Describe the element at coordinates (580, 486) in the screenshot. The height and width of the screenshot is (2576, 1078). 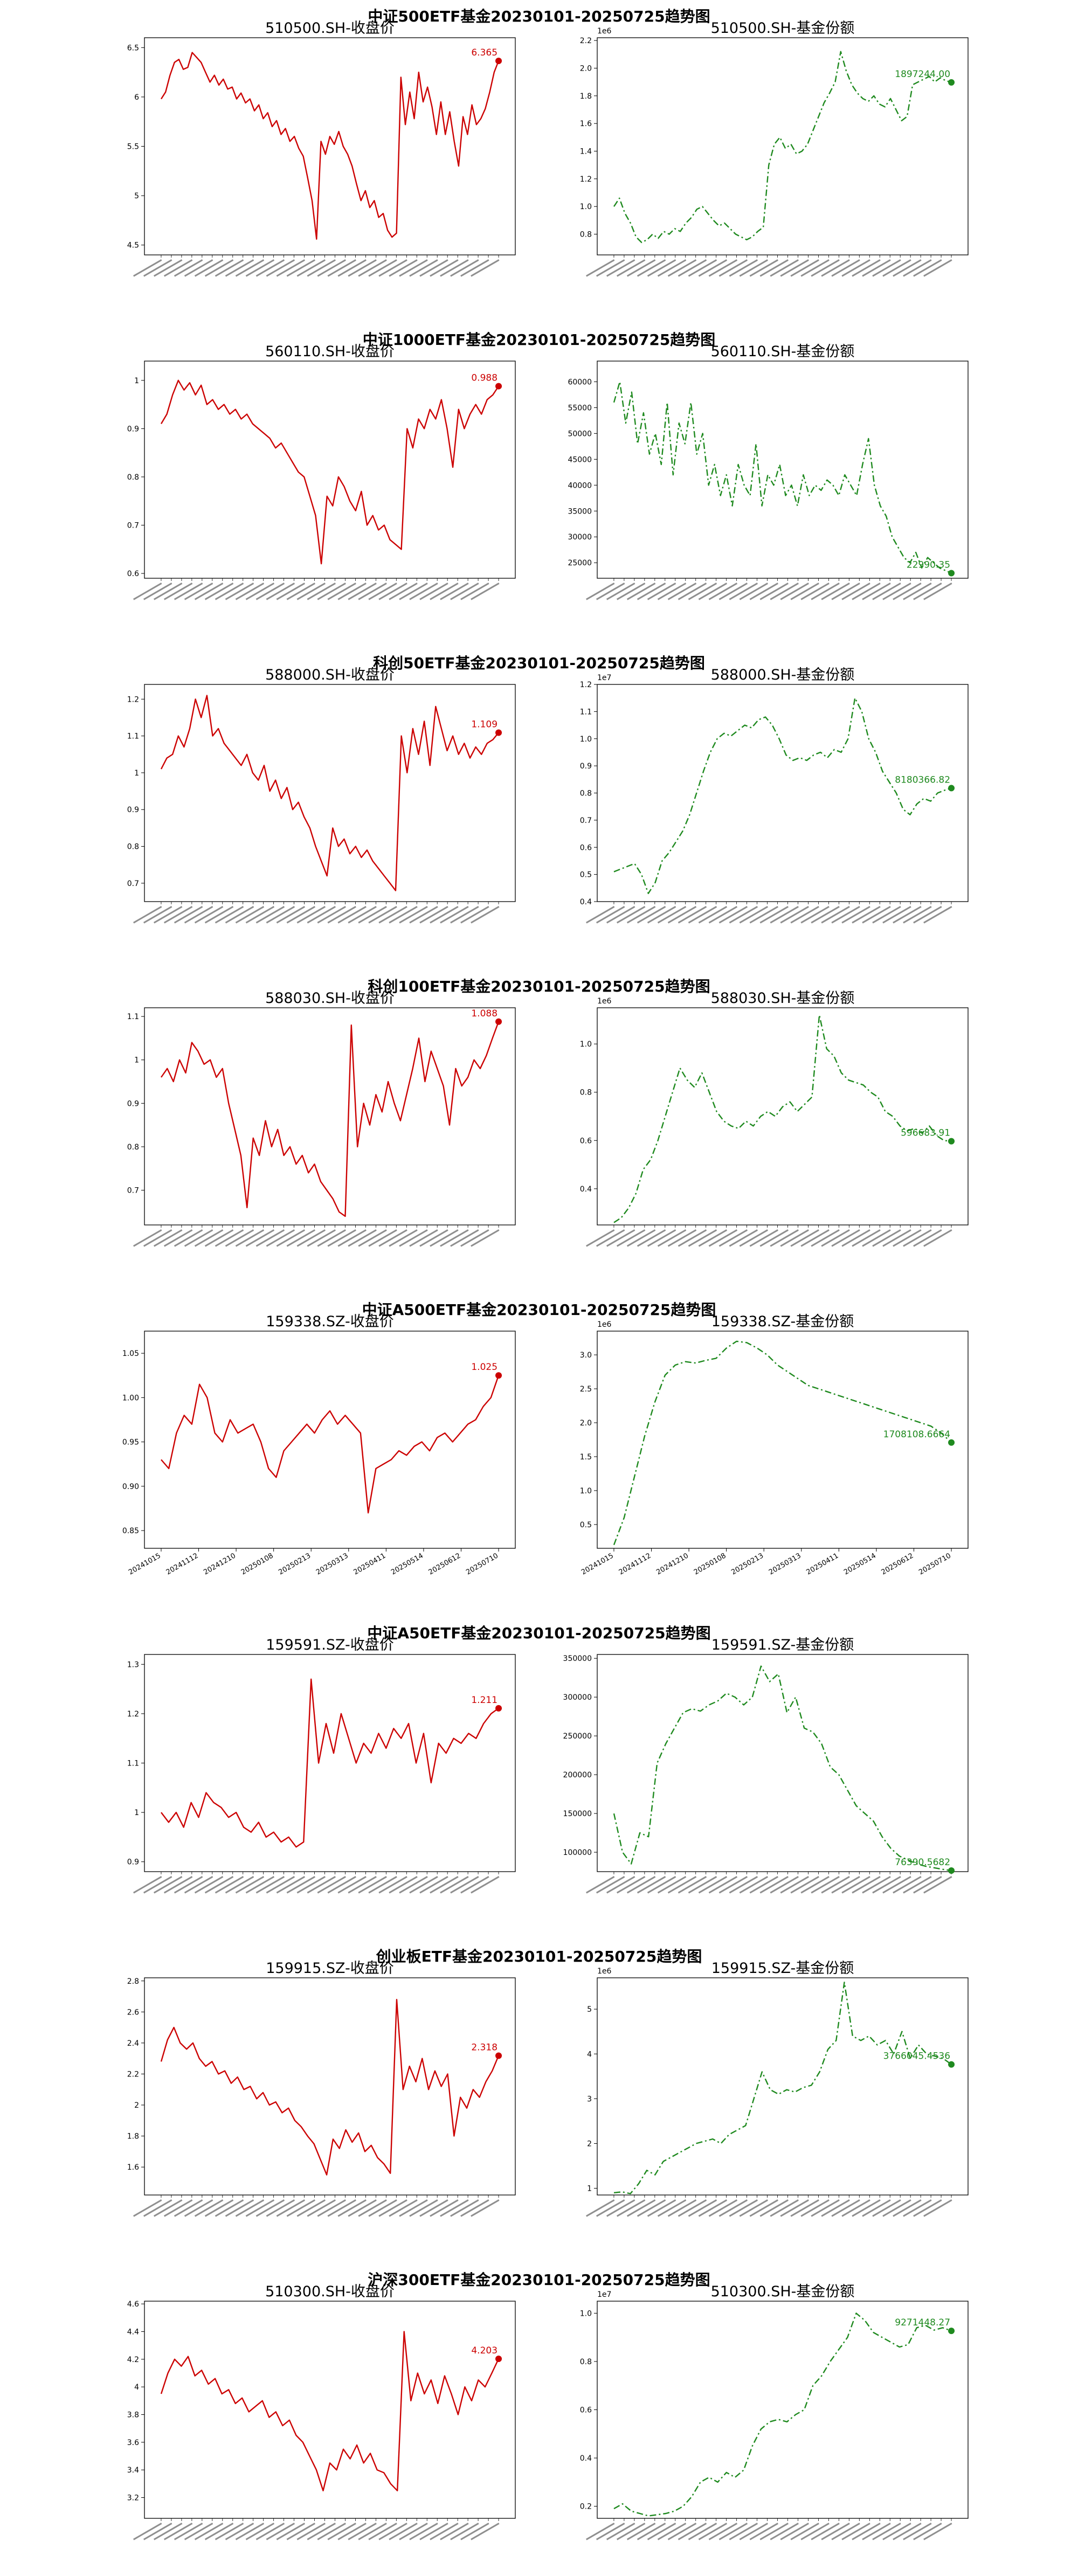
I see `y-tick-label: 40000` at that location.